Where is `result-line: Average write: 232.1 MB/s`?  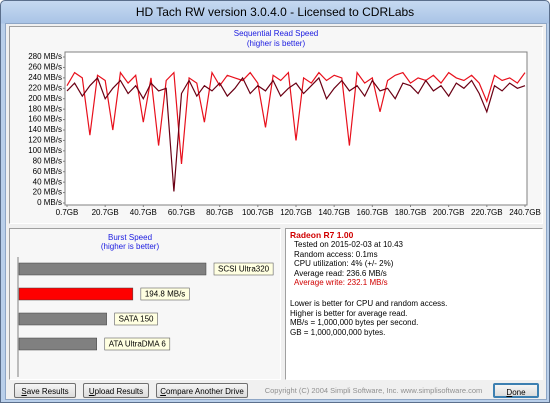 result-line: Average write: 232.1 MB/s is located at coordinates (341, 283).